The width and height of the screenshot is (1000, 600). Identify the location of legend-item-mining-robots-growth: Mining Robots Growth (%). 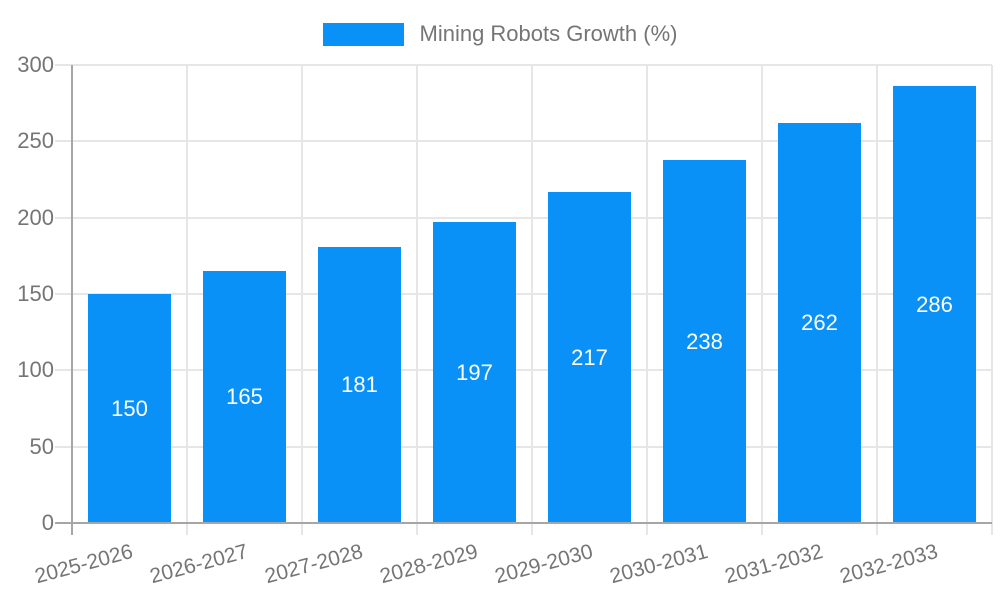
(500, 34).